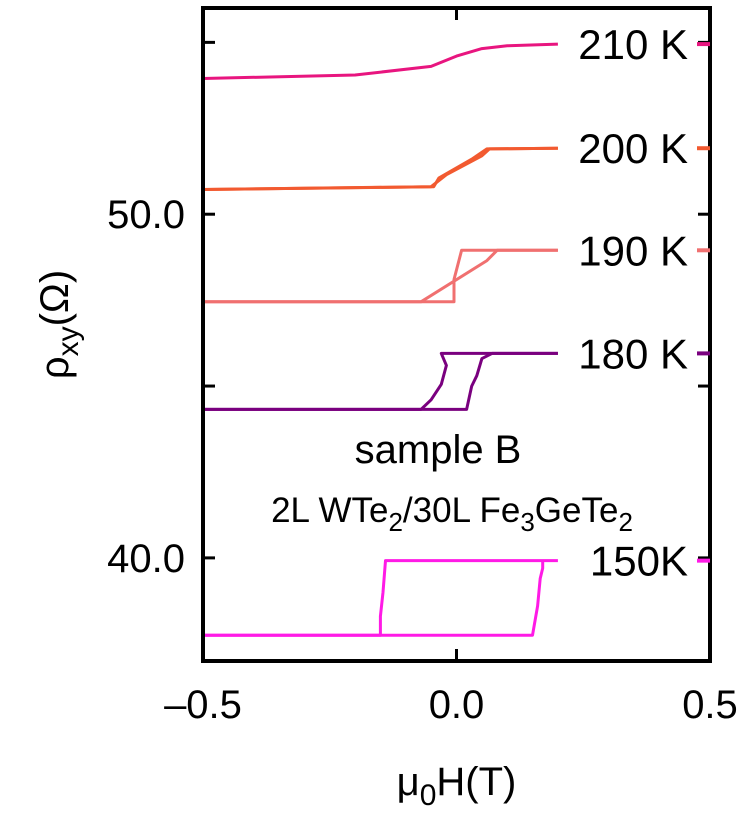 Image resolution: width=750 pixels, height=825 pixels. I want to click on x-tick-label: –0.5, so click(203, 705).